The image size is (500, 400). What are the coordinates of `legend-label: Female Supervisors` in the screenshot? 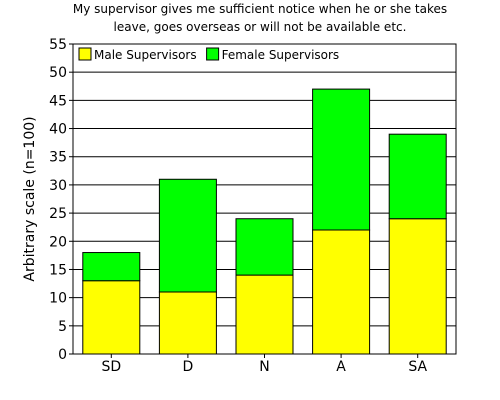 It's located at (281, 55).